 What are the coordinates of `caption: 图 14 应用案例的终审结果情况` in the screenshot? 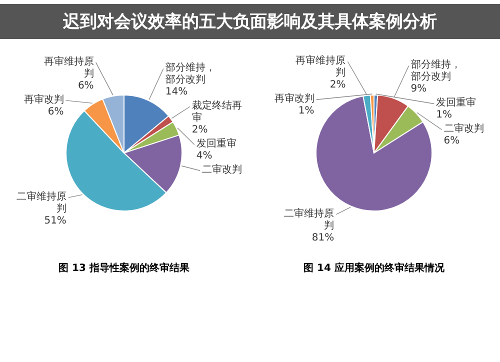 It's located at (375, 268).